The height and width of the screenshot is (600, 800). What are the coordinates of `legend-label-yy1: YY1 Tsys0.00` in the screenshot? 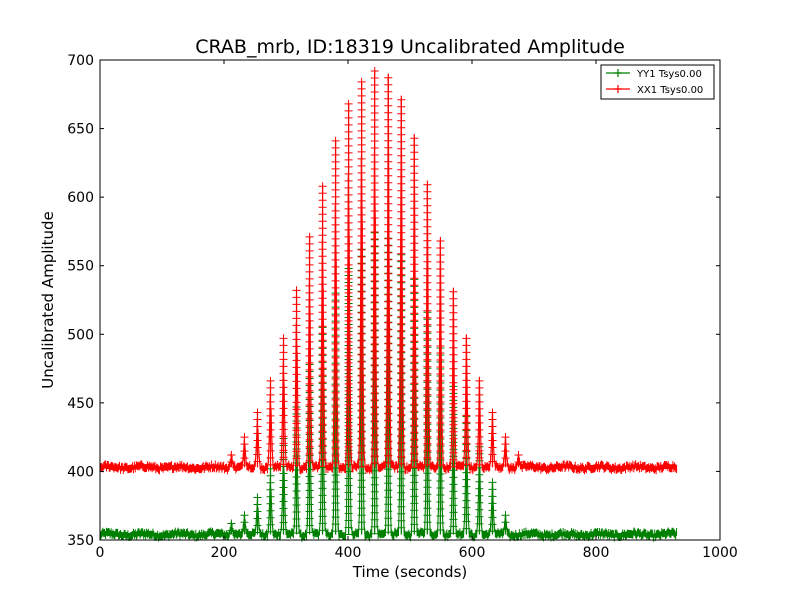 It's located at (669, 74).